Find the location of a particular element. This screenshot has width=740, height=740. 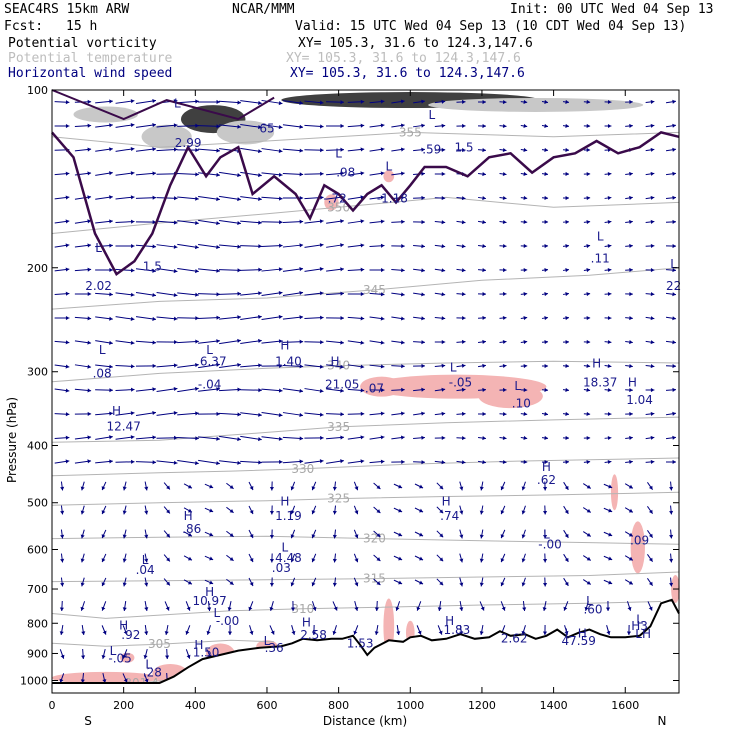

x-tick-label: 1400 is located at coordinates (554, 705).